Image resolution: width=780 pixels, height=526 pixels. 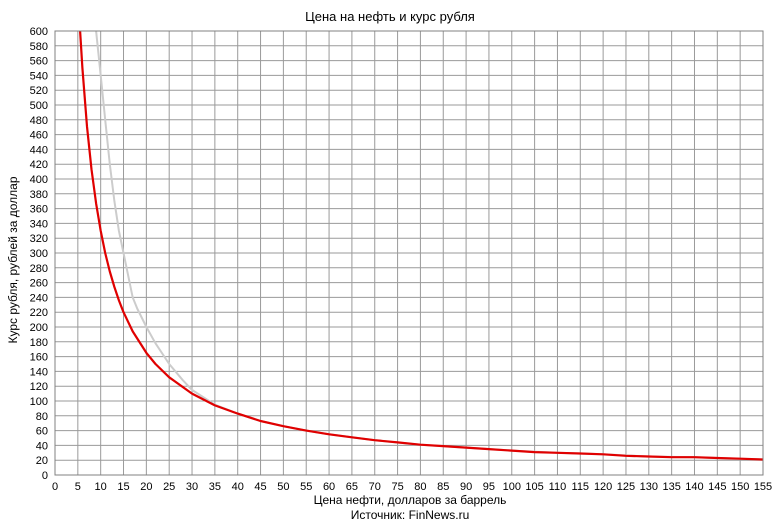 What do you see at coordinates (410, 500) in the screenshot?
I see `x-axis-label: Цена нефти, долларов за баррель` at bounding box center [410, 500].